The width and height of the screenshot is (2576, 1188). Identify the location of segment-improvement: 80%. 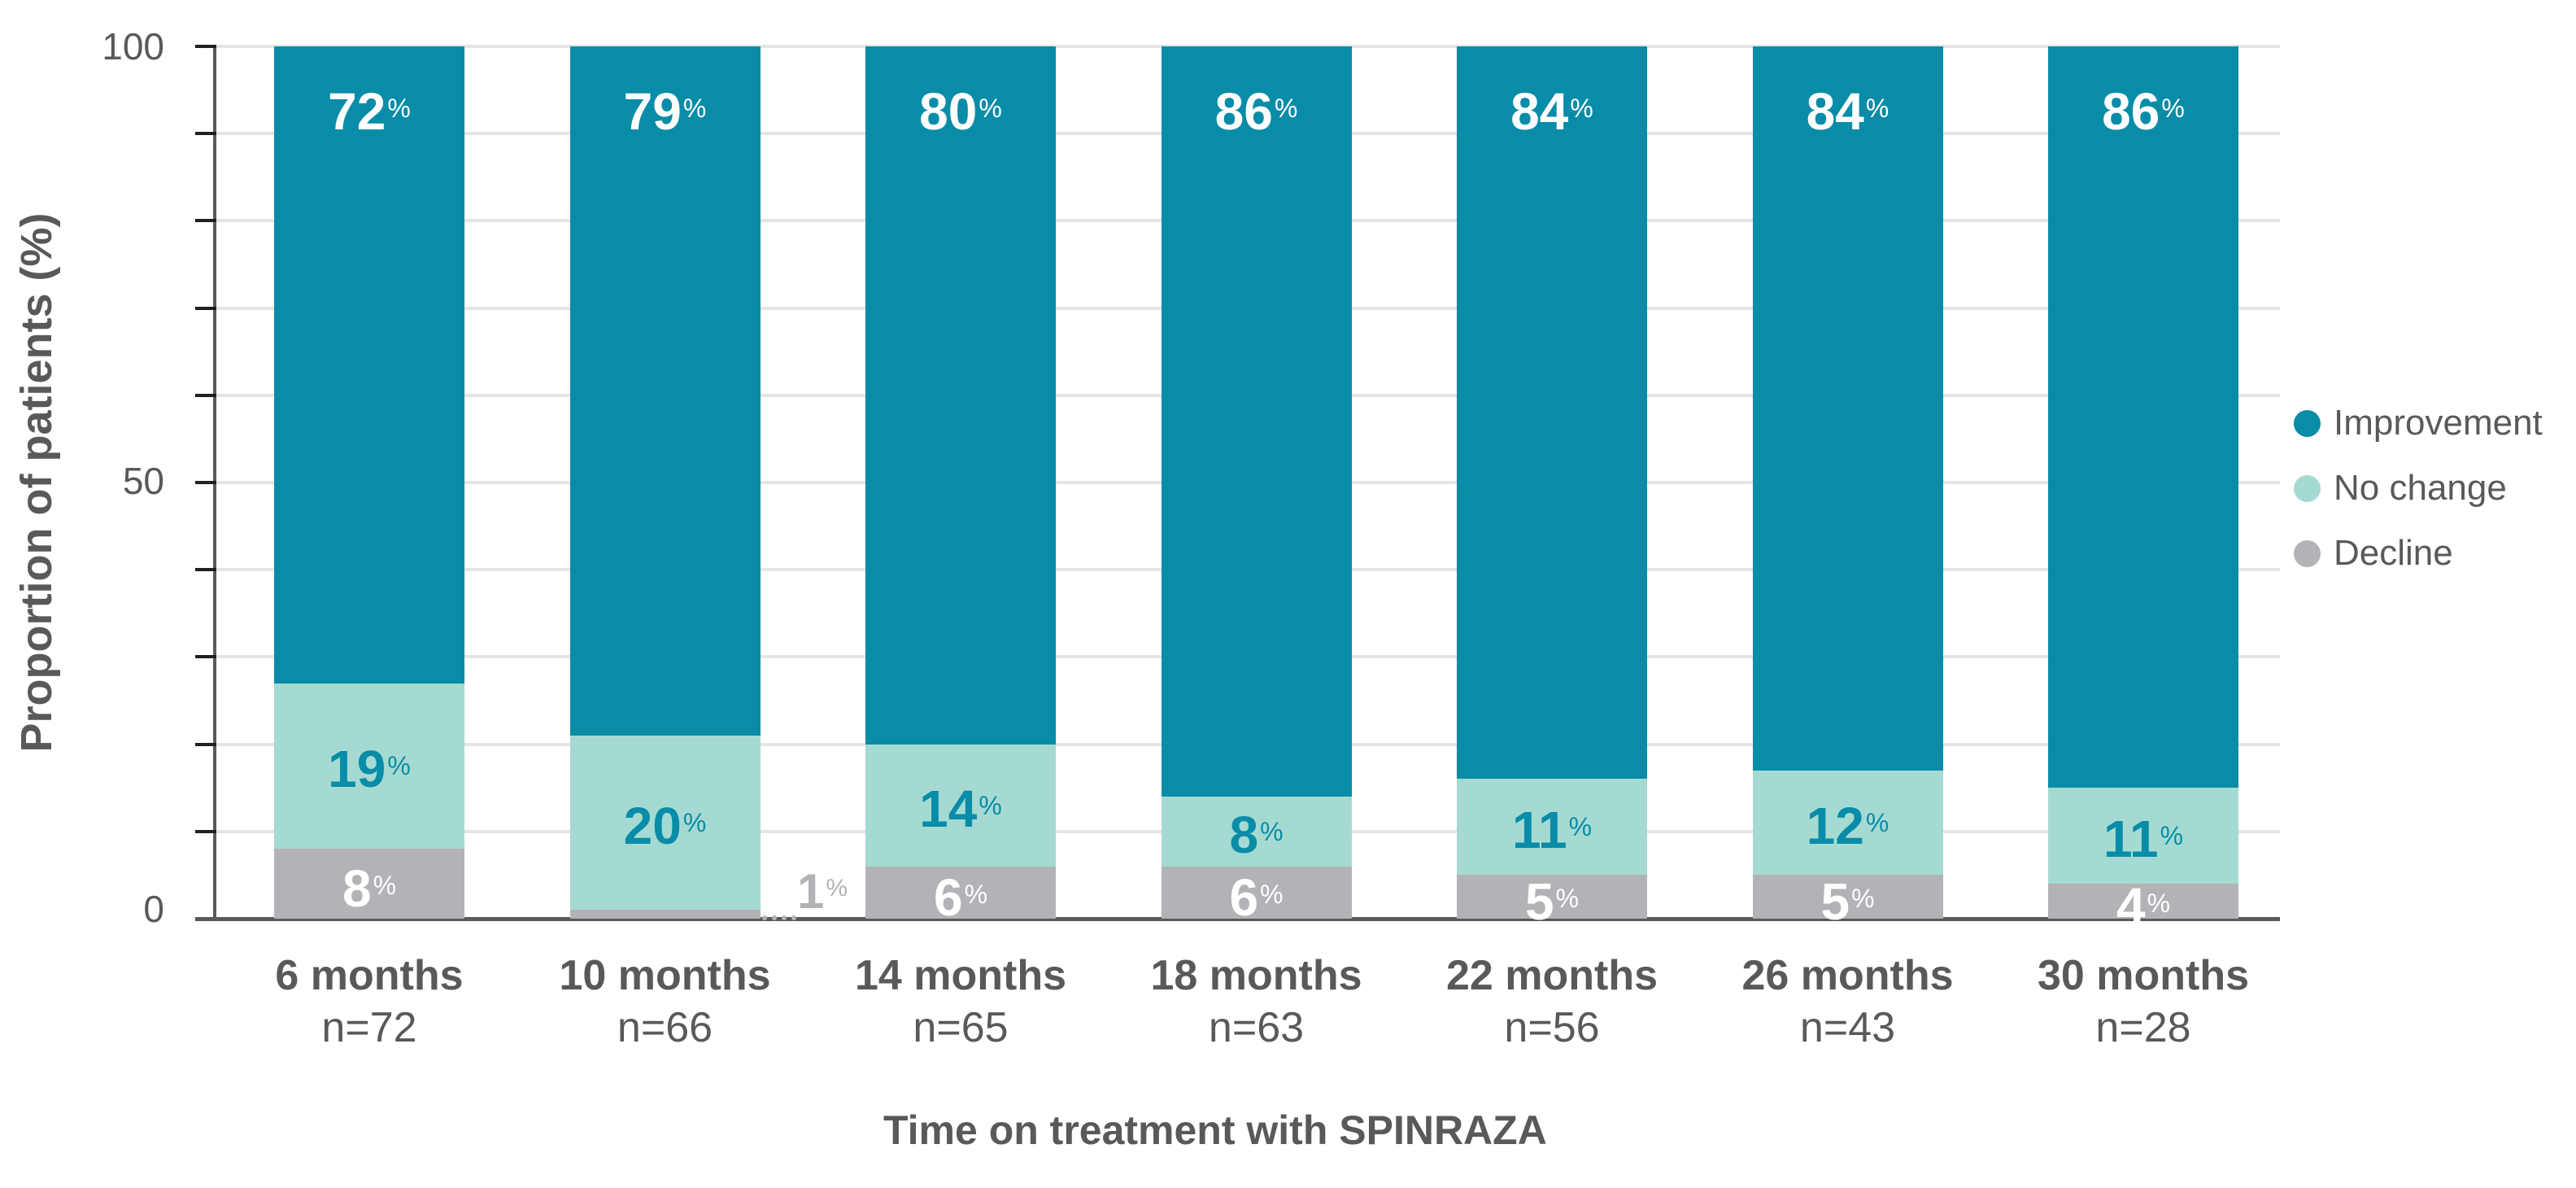
(960, 395).